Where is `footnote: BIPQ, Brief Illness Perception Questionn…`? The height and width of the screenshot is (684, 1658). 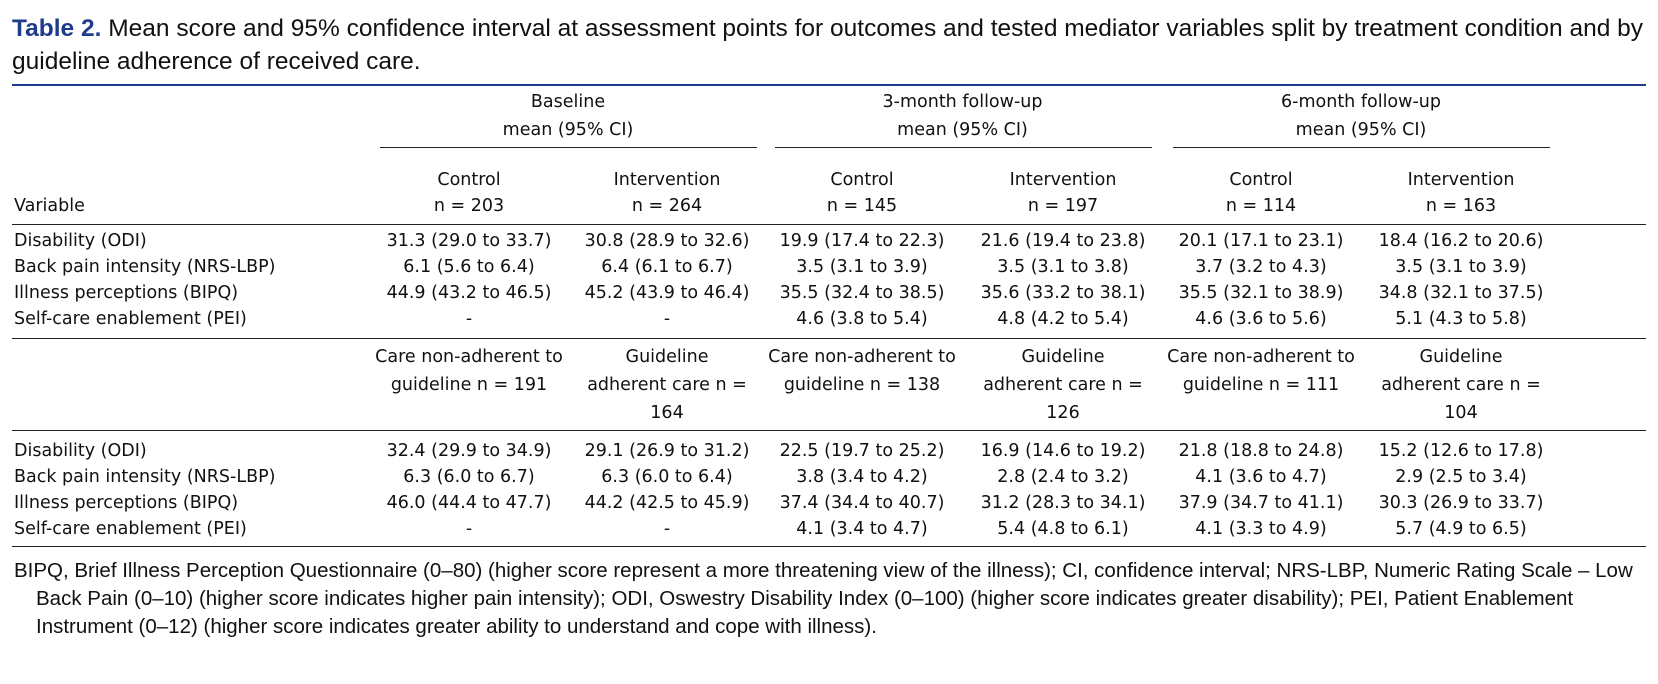
footnote: BIPQ, Brief Illness Perception Questionn… is located at coordinates (823, 598).